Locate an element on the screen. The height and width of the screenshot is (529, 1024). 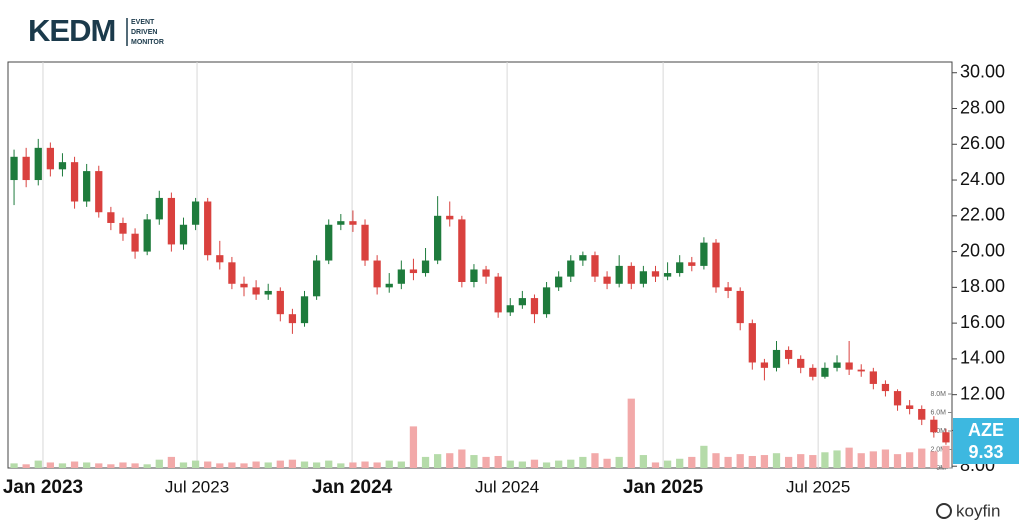
y-tick-label: 12.00 is located at coordinates (982, 393).